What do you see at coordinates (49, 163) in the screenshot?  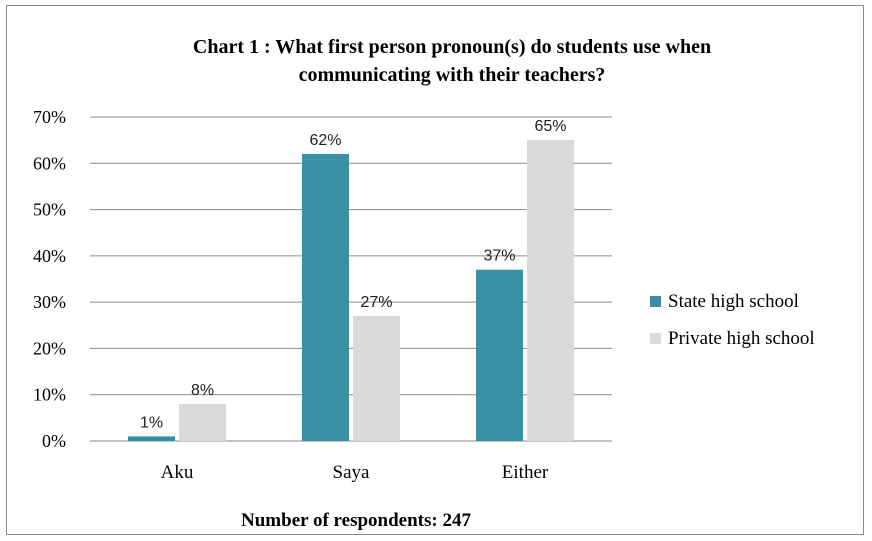 I see `y-tick-label: 60%` at bounding box center [49, 163].